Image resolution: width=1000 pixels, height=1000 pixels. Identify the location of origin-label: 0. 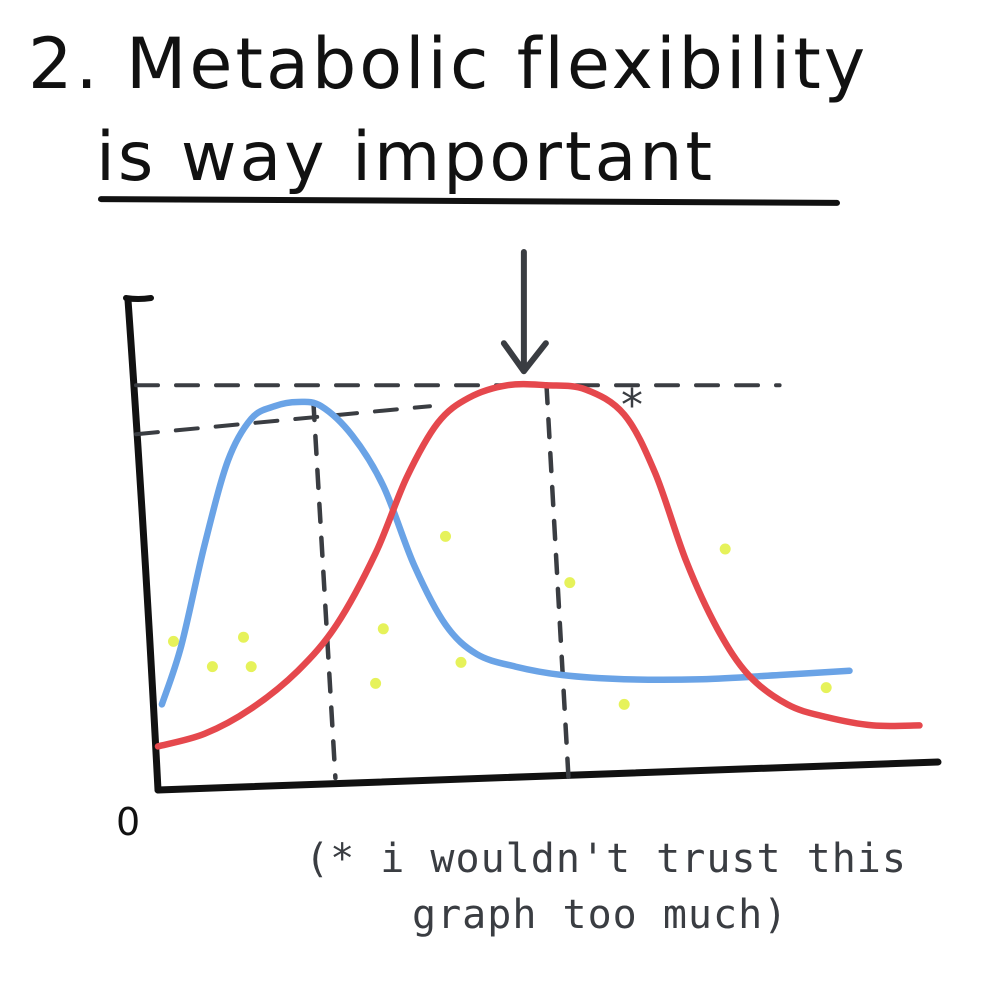
(128, 822).